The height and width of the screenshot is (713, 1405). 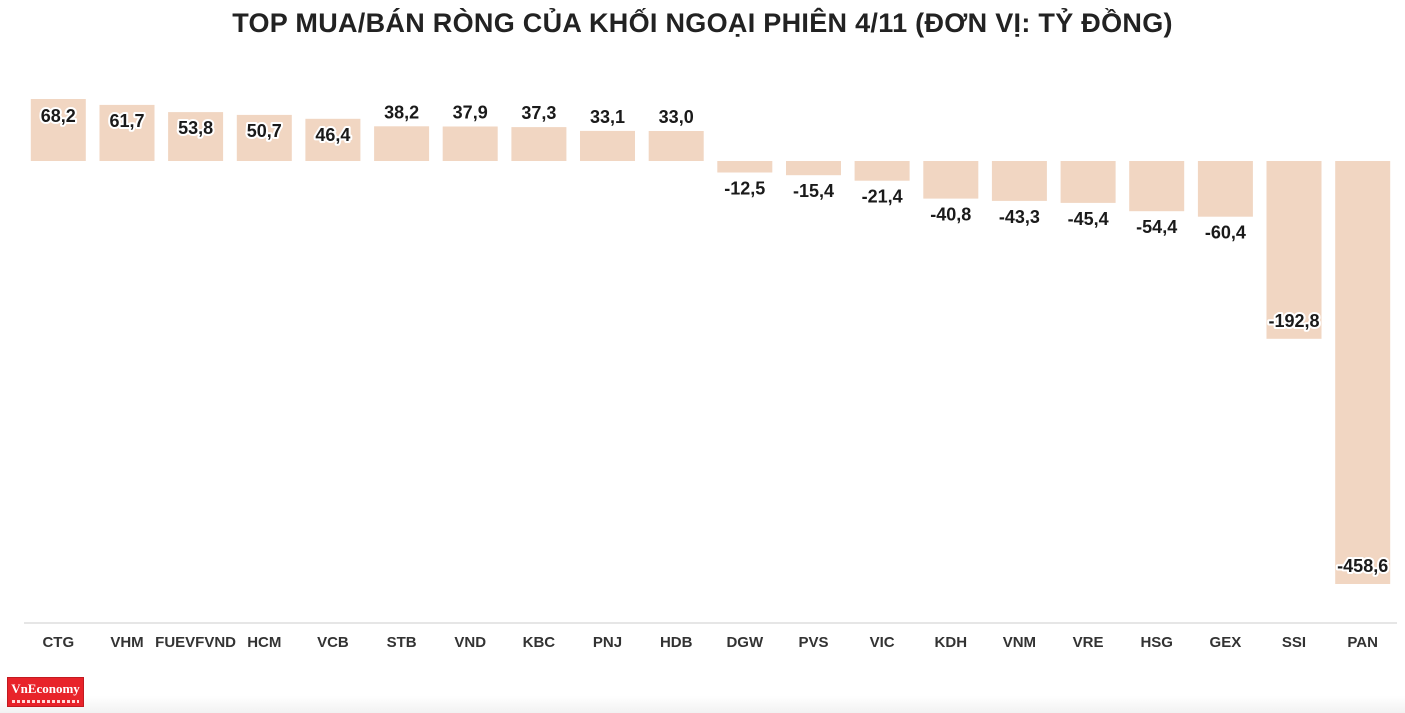 I want to click on x-tick-ctg: CTG, so click(x=58, y=642).